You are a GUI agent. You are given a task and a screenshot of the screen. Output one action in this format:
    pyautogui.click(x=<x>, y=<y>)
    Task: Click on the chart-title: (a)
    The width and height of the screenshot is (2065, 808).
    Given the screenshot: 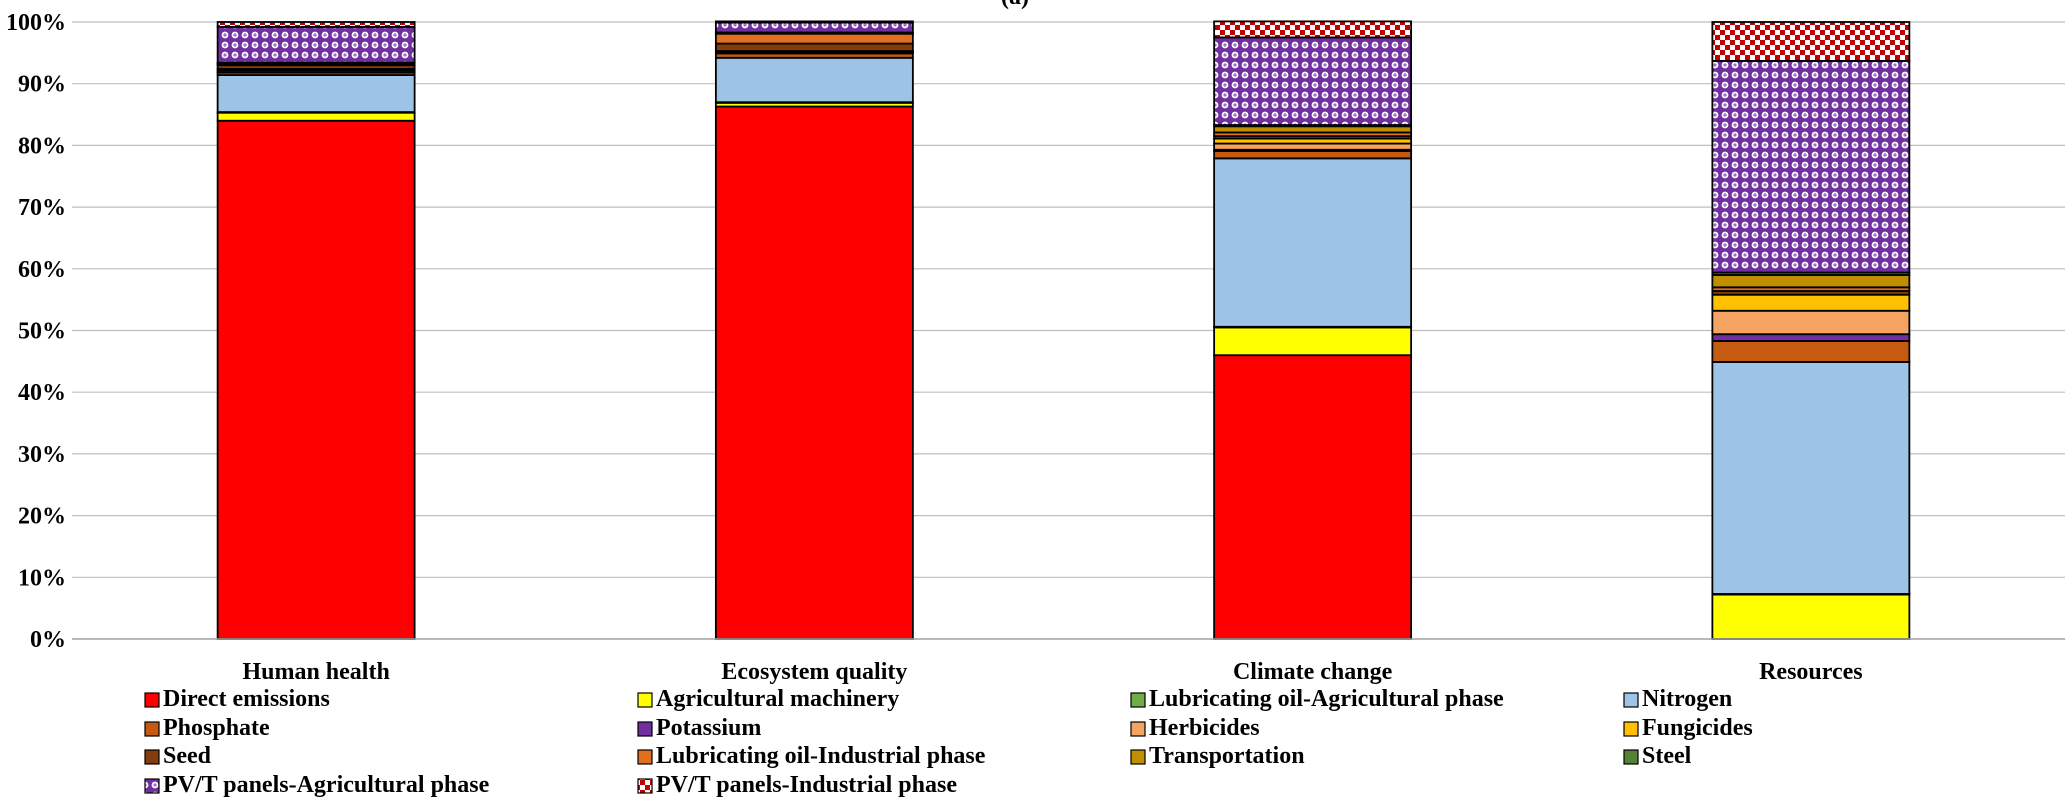 What is the action you would take?
    pyautogui.click(x=1015, y=5)
    